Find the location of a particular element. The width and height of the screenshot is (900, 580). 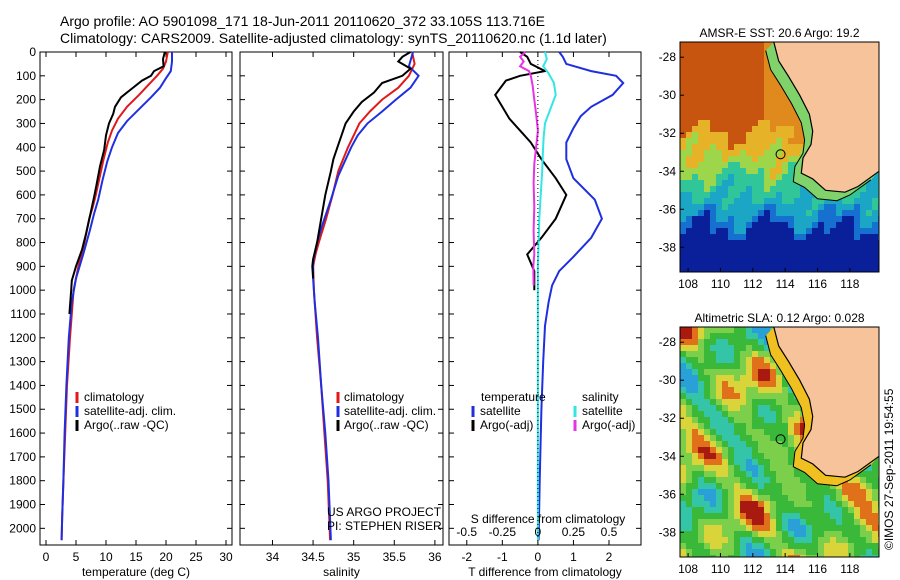

series-line-temperature-satellite is located at coordinates (581, 296).